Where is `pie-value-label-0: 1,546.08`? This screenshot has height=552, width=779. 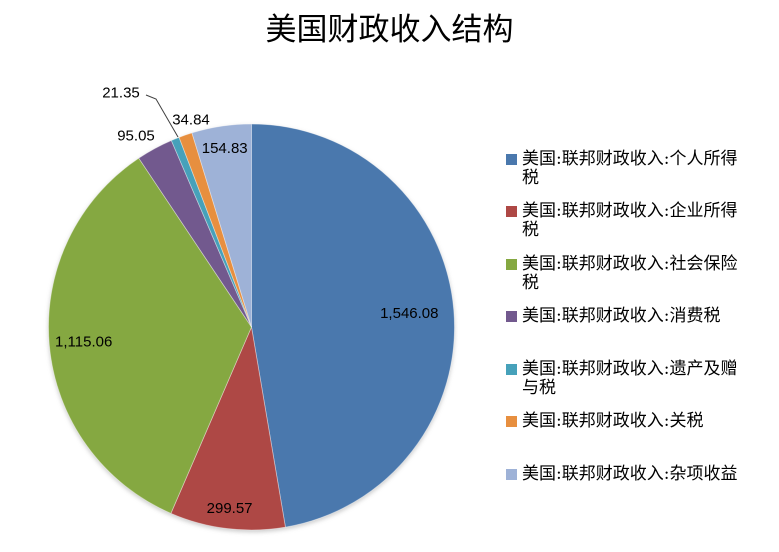
pie-value-label-0: 1,546.08 is located at coordinates (409, 313).